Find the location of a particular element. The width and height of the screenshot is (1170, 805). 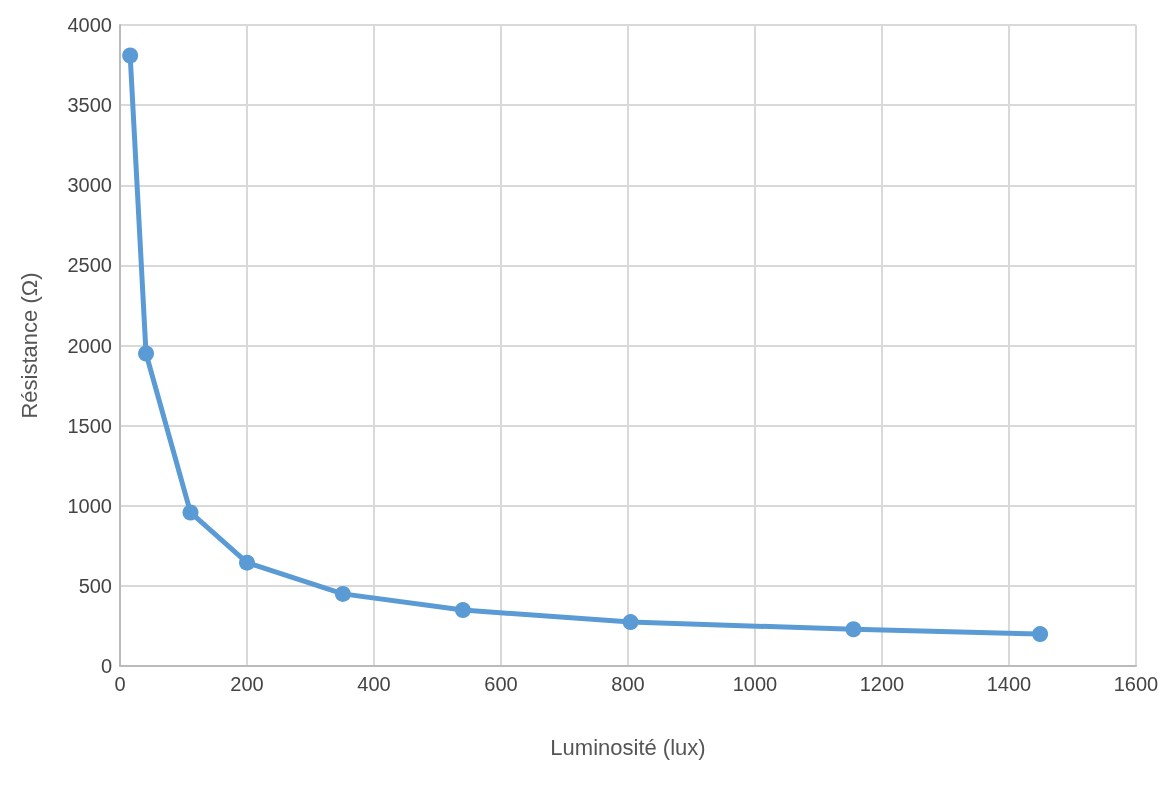

x-tick-label: 1200 is located at coordinates (882, 684).